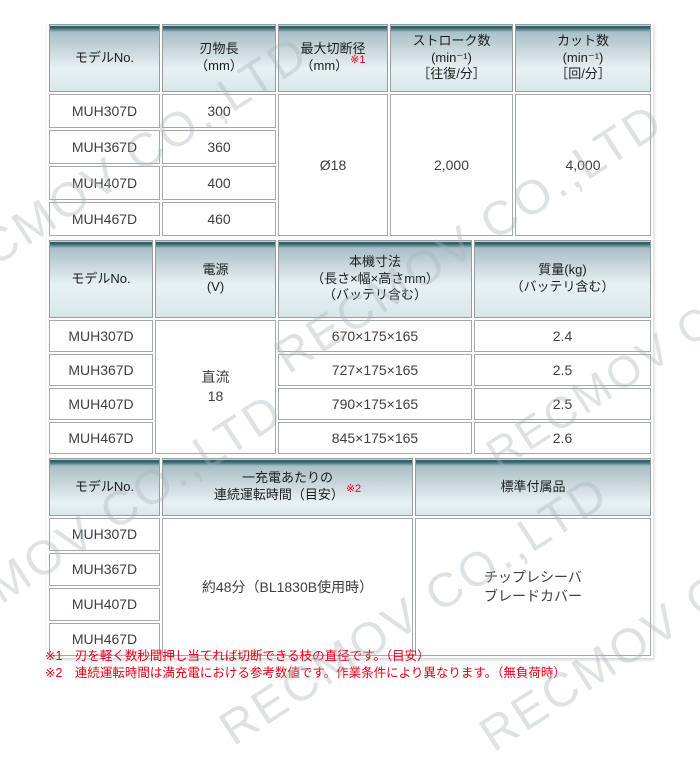  I want to click on header-label: 一充電あたりの, so click(287, 478).